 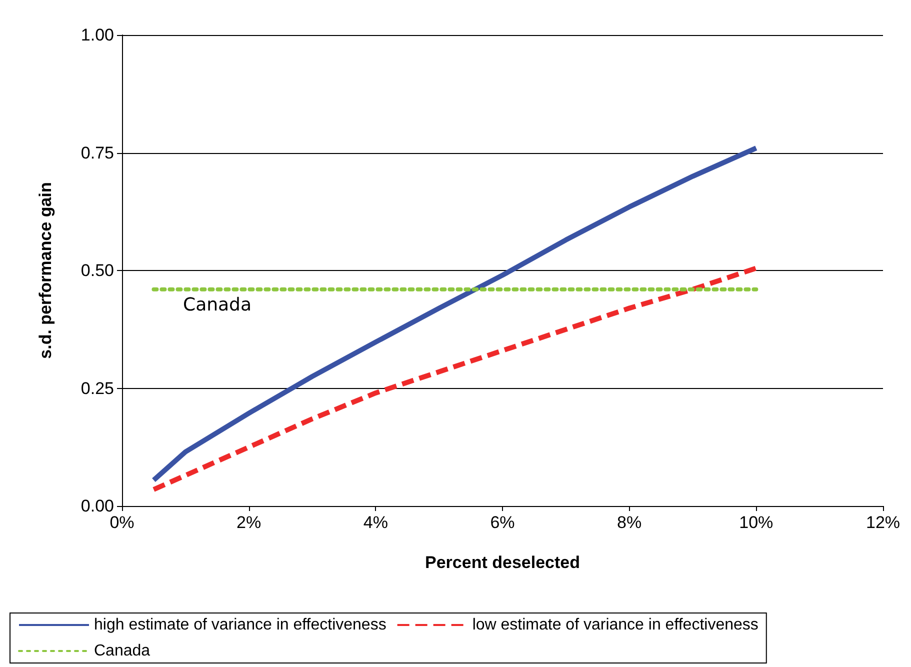 What do you see at coordinates (756, 522) in the screenshot?
I see `x-tick-label: 10%` at bounding box center [756, 522].